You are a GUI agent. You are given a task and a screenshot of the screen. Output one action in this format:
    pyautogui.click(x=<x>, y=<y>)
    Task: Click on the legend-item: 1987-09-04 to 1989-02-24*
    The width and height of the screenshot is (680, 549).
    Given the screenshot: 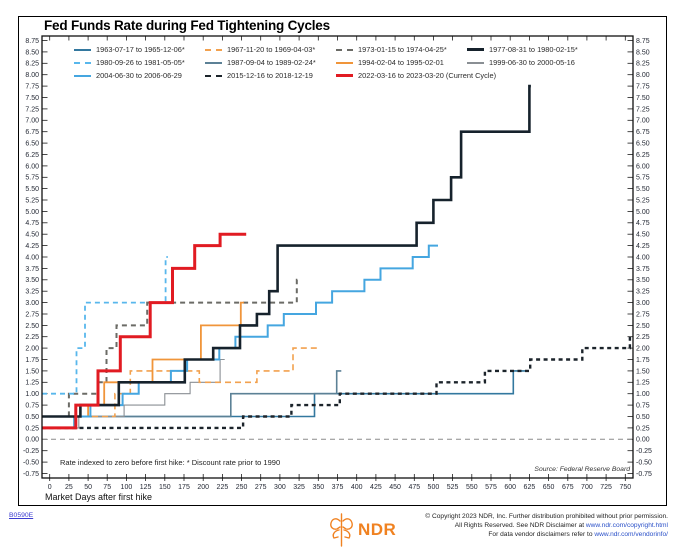 What is the action you would take?
    pyautogui.click(x=270, y=62)
    